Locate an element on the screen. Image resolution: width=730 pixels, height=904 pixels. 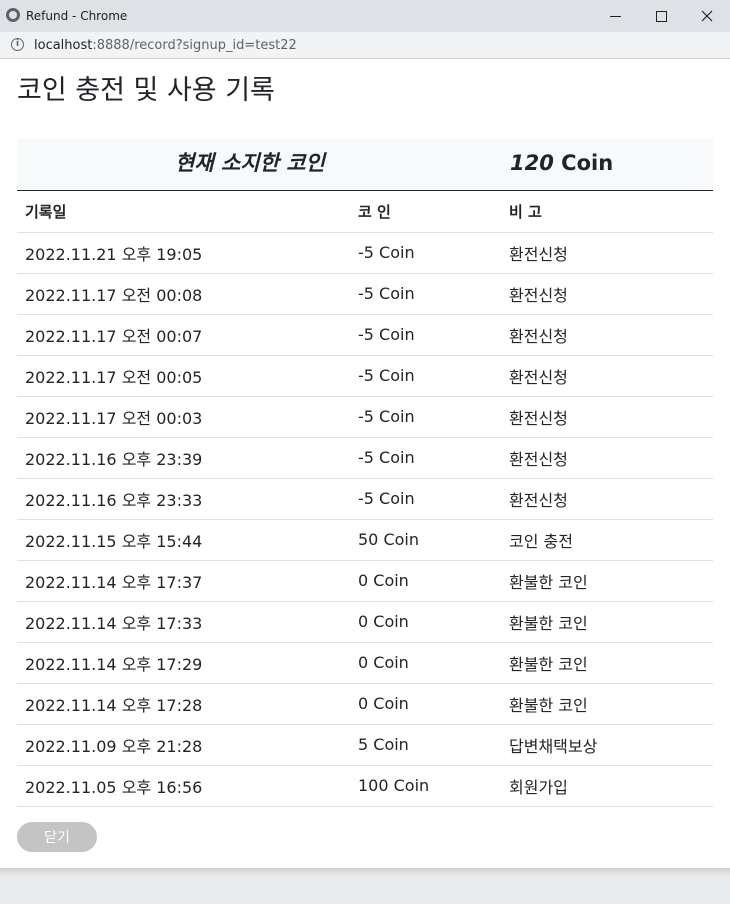
record-note: 코인 충전 is located at coordinates (607, 540).